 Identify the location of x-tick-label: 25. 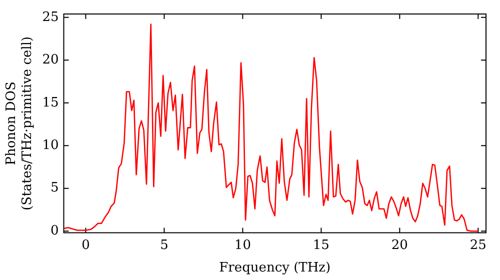
(478, 245).